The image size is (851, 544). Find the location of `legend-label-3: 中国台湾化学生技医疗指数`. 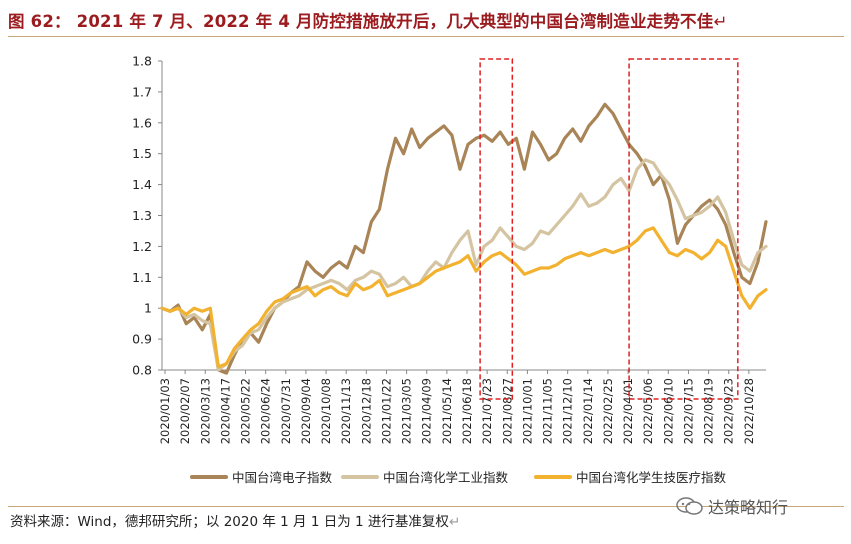

legend-label-3: 中国台湾化学生技医疗指数 is located at coordinates (651, 477).